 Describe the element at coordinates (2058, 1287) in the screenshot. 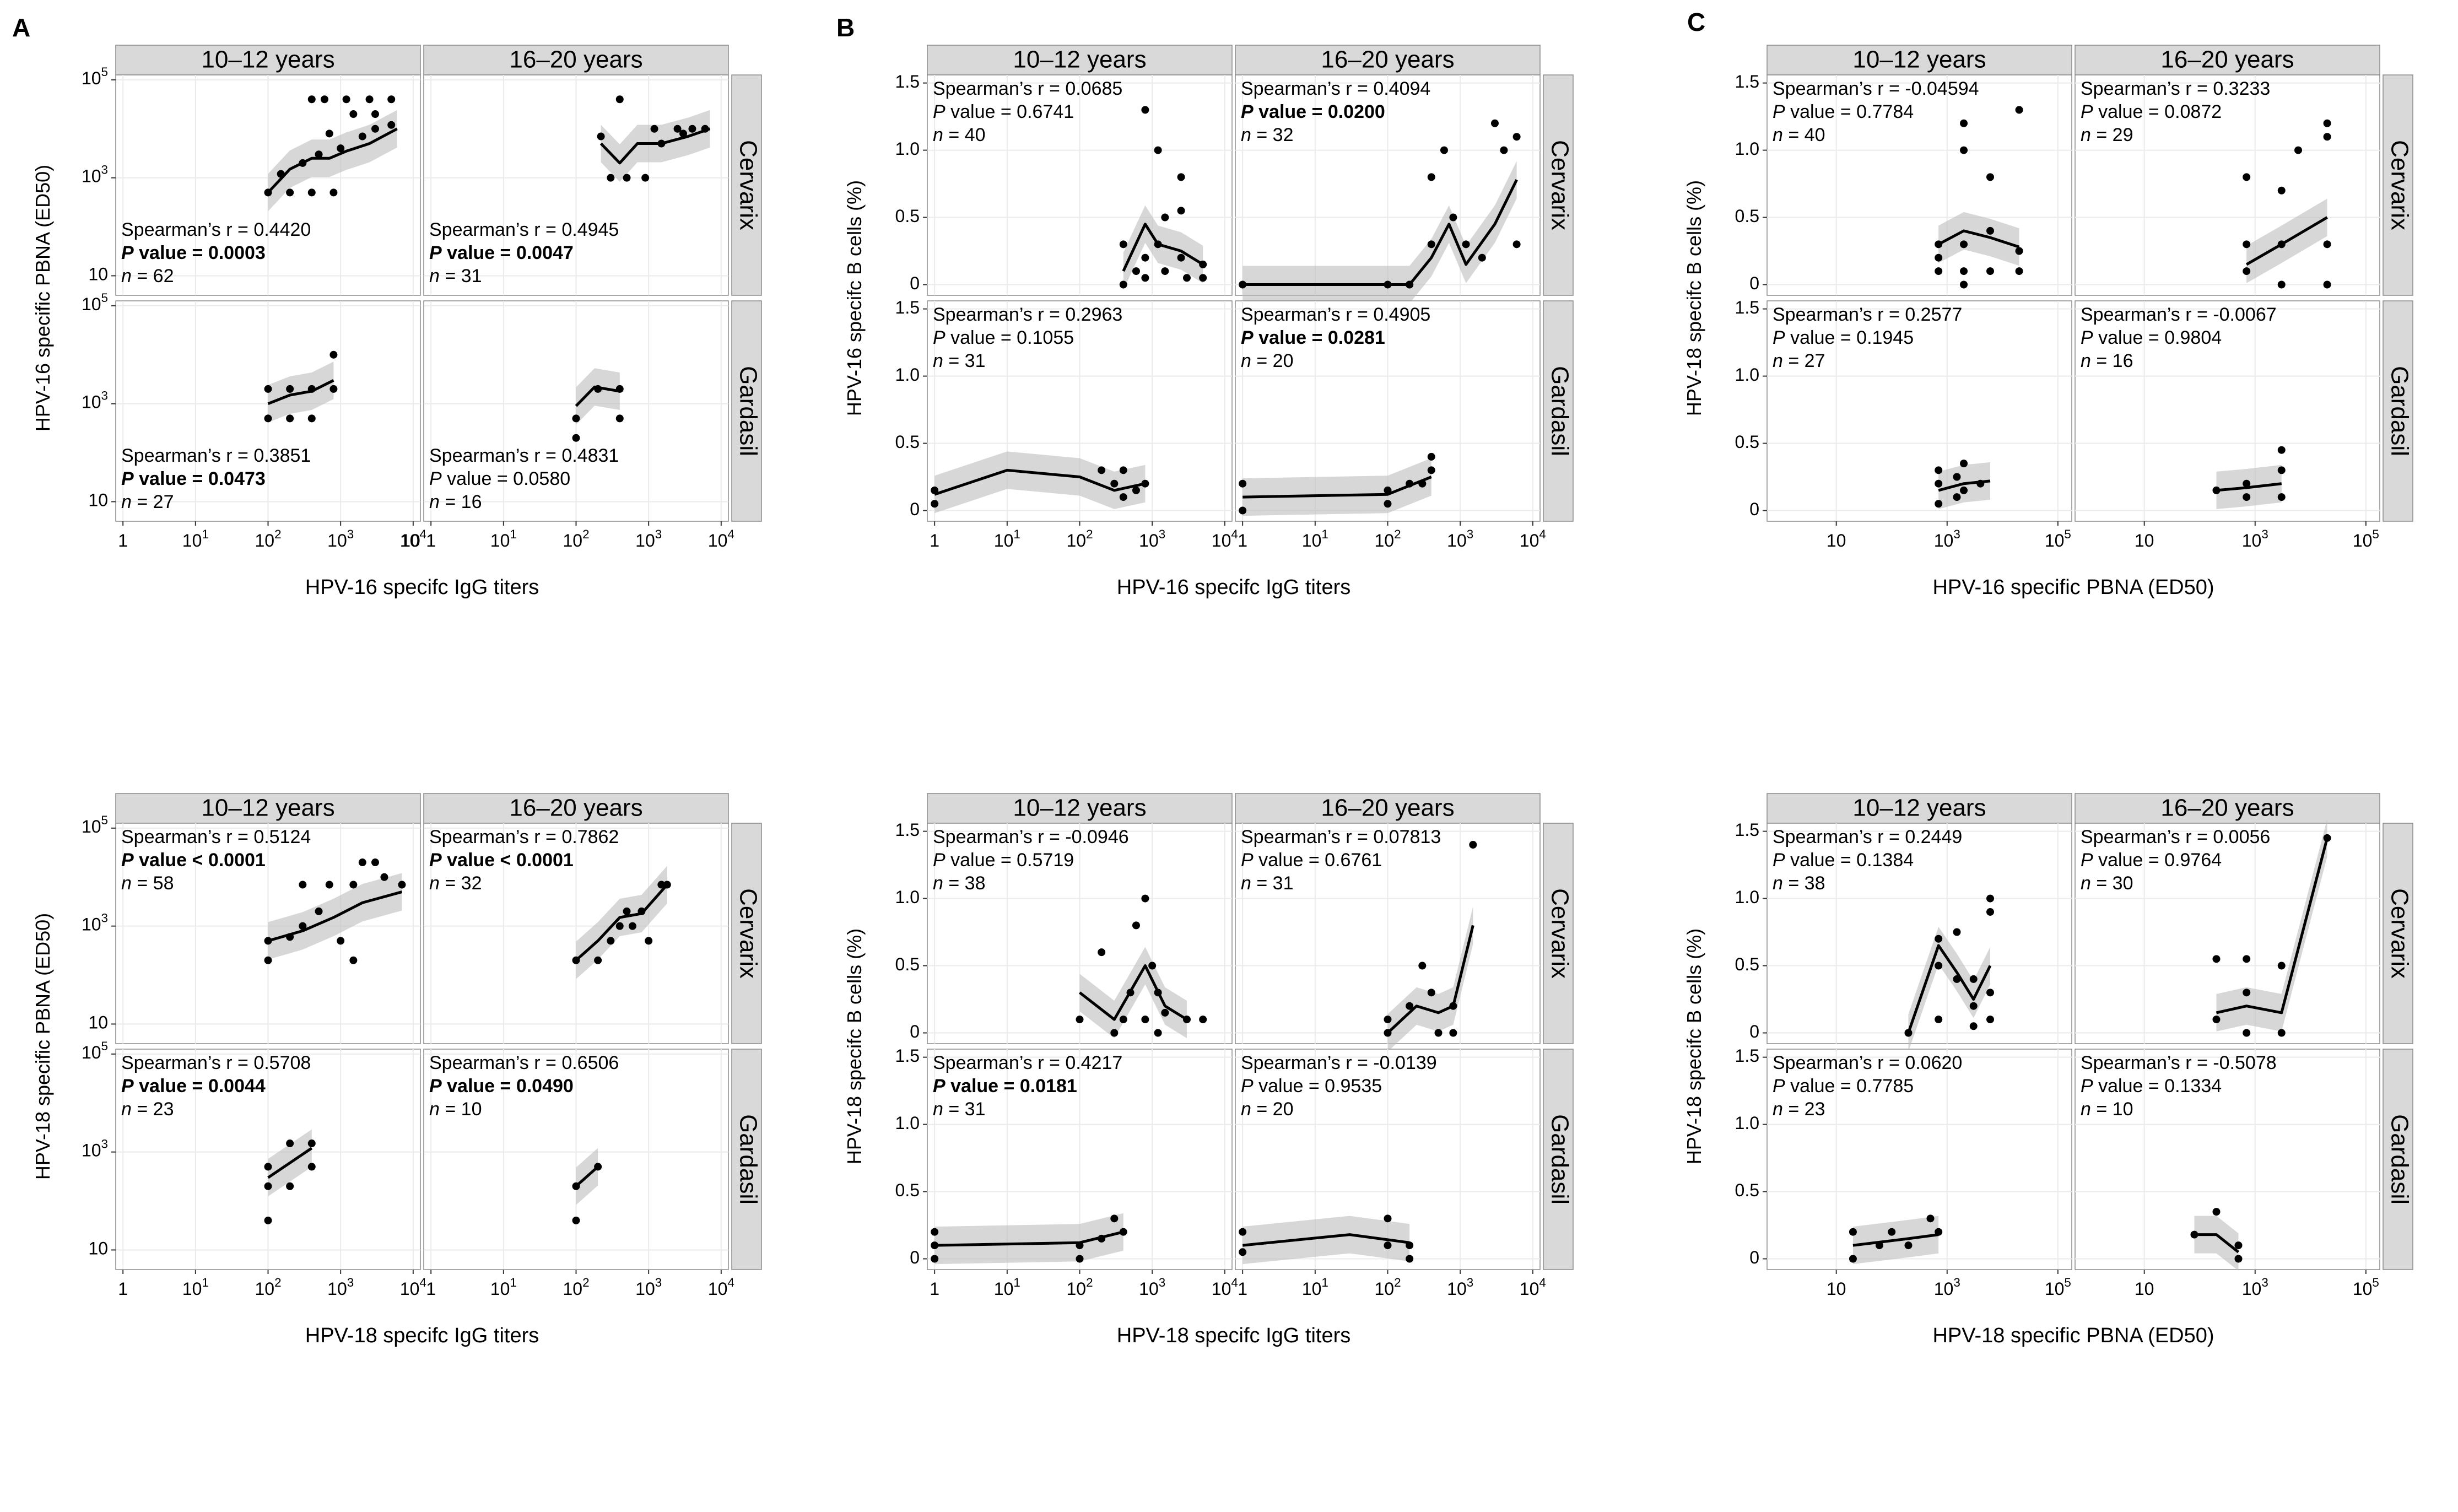

I see `x-tick-label: 10⁵` at that location.